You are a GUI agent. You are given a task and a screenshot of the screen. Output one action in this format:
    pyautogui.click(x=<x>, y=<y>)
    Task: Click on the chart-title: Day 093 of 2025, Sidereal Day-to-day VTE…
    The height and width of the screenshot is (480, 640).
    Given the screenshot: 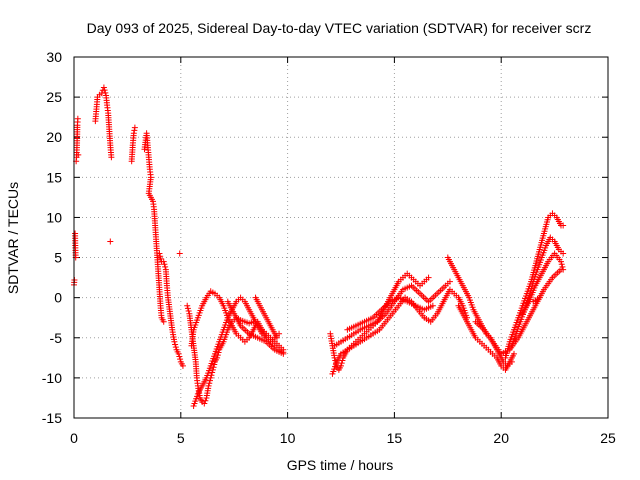 What is the action you would take?
    pyautogui.click(x=339, y=28)
    